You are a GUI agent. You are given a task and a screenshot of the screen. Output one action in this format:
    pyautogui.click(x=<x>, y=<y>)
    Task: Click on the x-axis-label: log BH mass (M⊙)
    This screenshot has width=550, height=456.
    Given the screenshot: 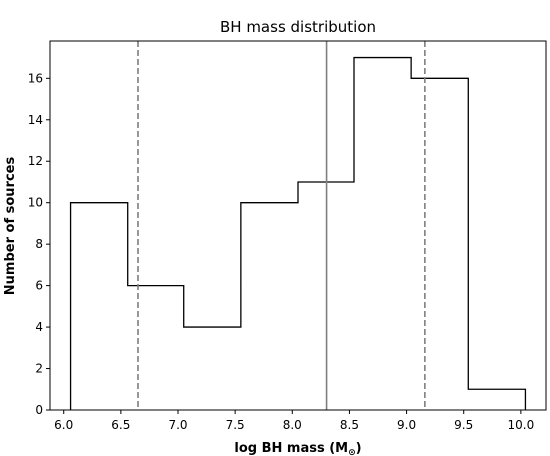 What is the action you would take?
    pyautogui.click(x=297, y=448)
    